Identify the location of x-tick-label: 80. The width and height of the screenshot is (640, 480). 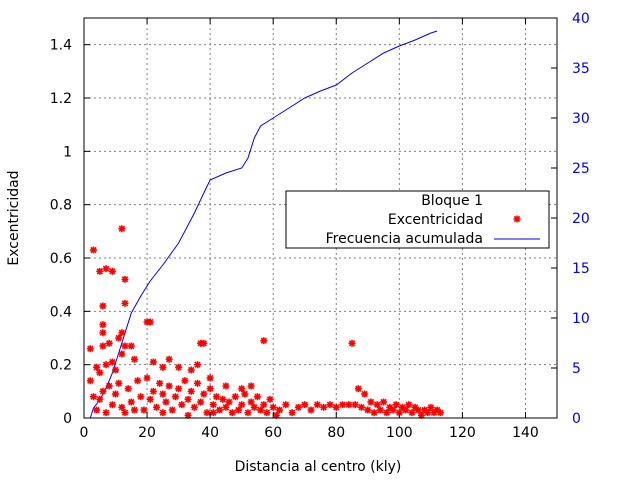
(336, 433).